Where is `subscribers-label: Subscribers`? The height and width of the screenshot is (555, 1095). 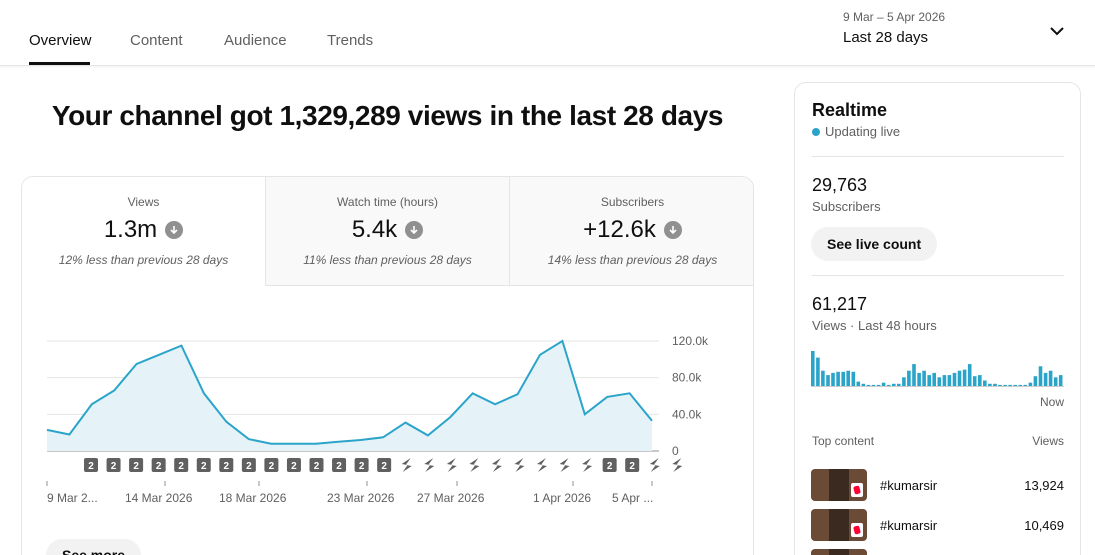 subscribers-label: Subscribers is located at coordinates (846, 206).